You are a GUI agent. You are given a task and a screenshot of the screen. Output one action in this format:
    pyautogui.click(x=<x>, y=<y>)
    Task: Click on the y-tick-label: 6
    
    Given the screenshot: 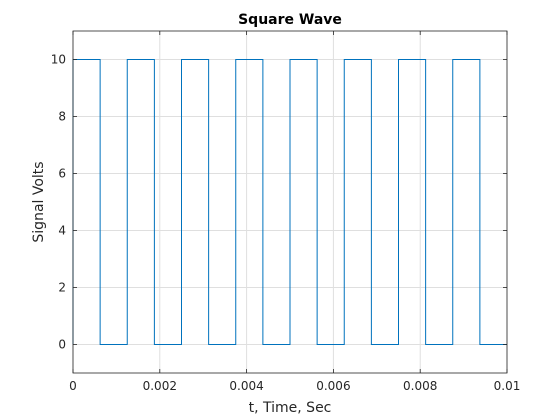 What is the action you would take?
    pyautogui.click(x=62, y=174)
    